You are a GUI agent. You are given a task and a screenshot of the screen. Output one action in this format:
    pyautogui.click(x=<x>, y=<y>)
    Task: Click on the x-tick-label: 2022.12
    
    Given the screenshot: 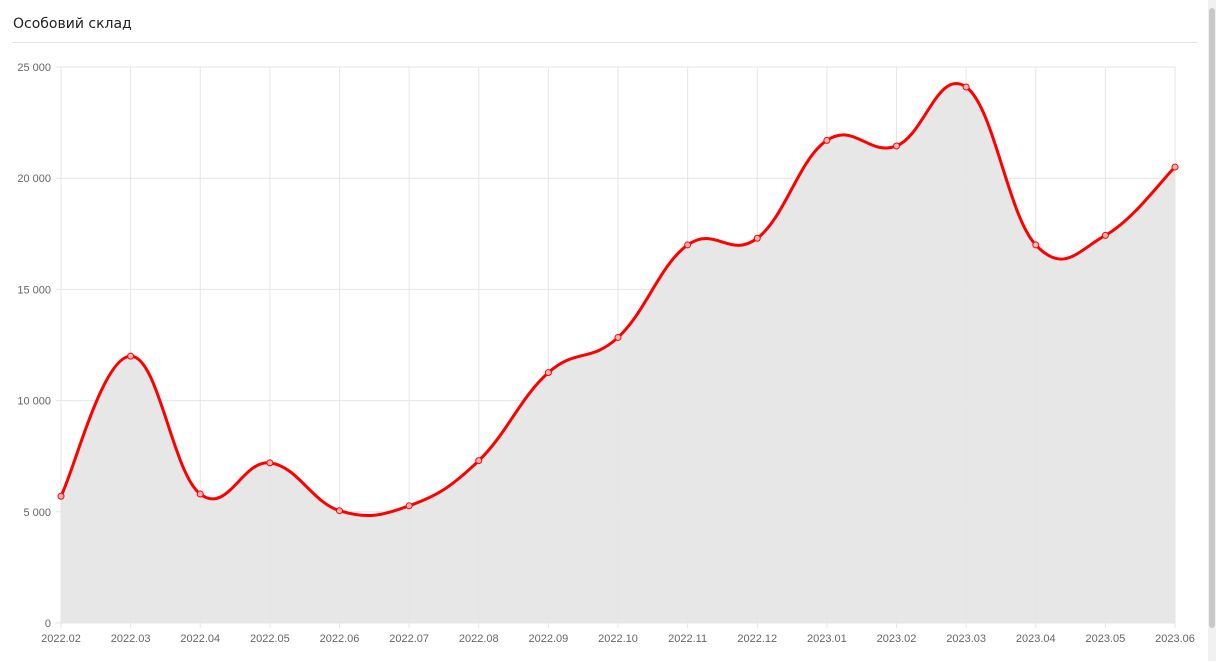 What is the action you would take?
    pyautogui.click(x=757, y=639)
    